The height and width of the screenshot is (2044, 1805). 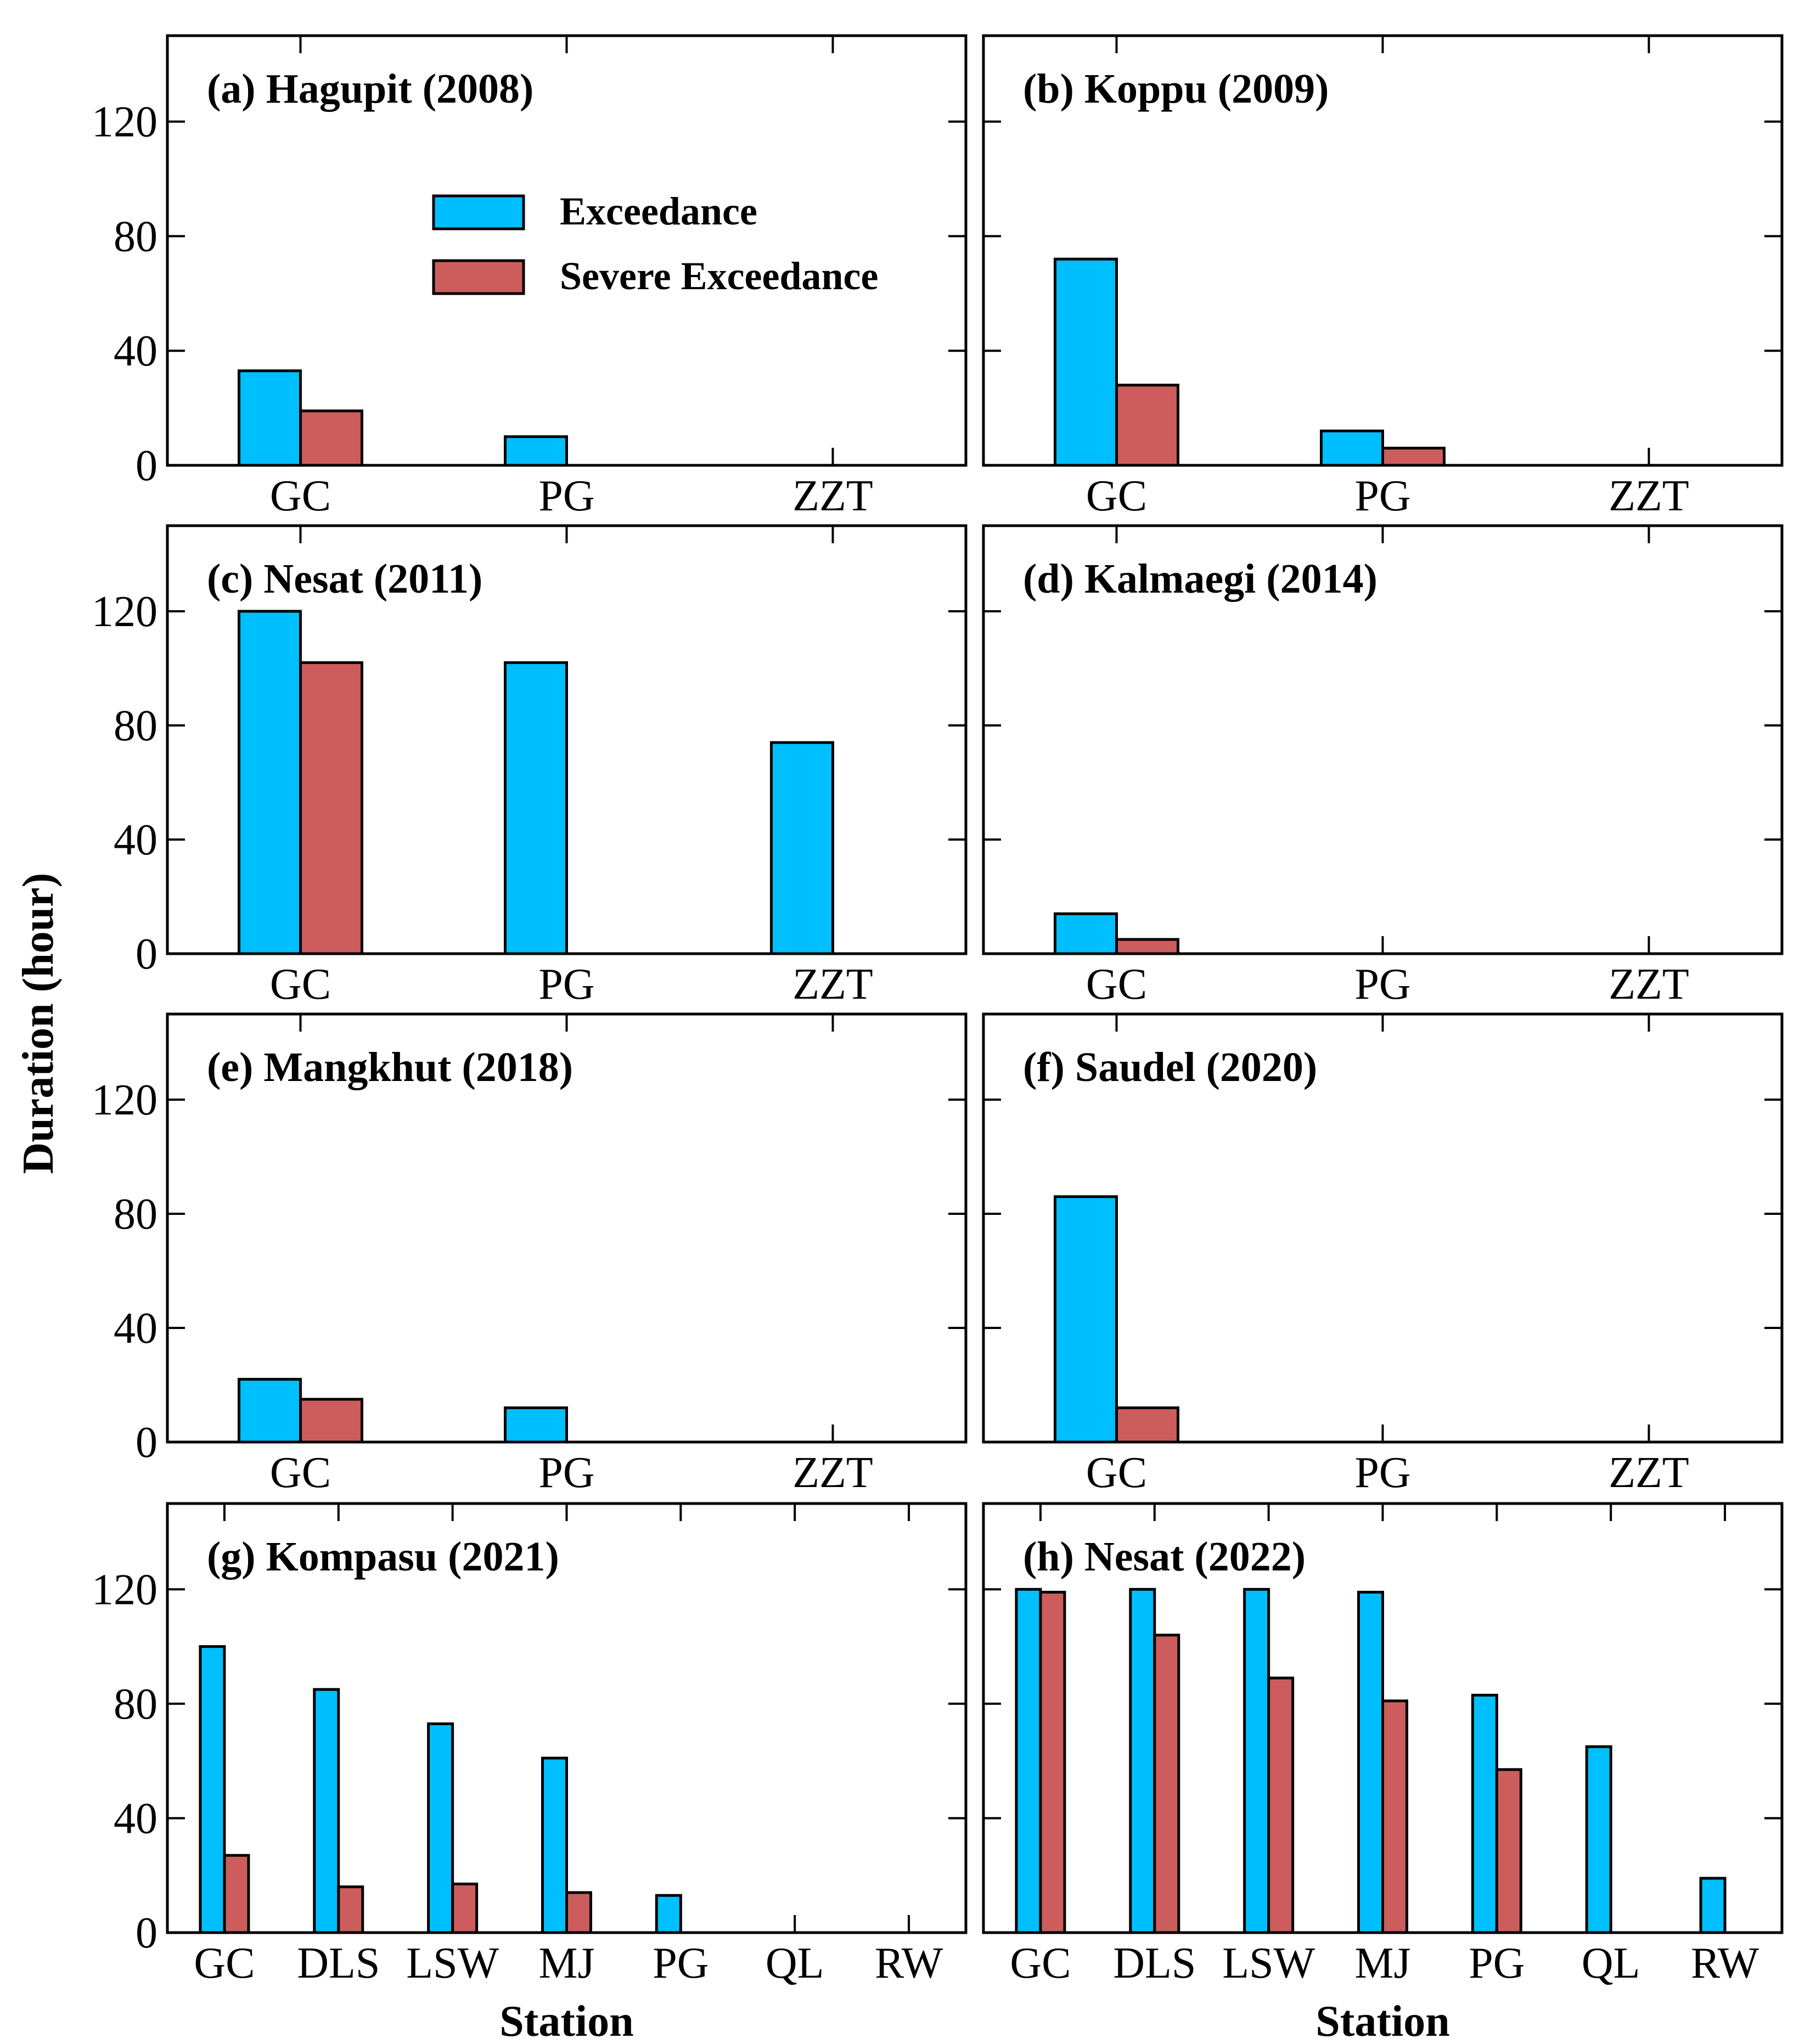 What do you see at coordinates (655, 243) in the screenshot?
I see `legend: Exceedance Severe Exceedance` at bounding box center [655, 243].